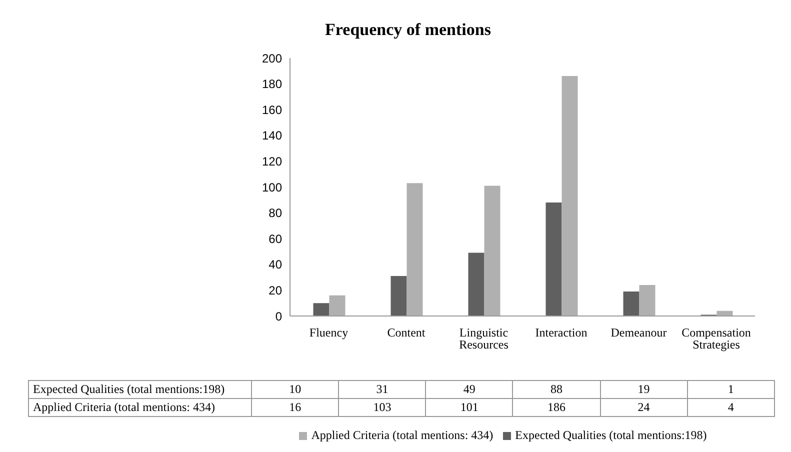 Image resolution: width=791 pixels, height=452 pixels. What do you see at coordinates (275, 239) in the screenshot?
I see `y-tick-label: 60` at bounding box center [275, 239].